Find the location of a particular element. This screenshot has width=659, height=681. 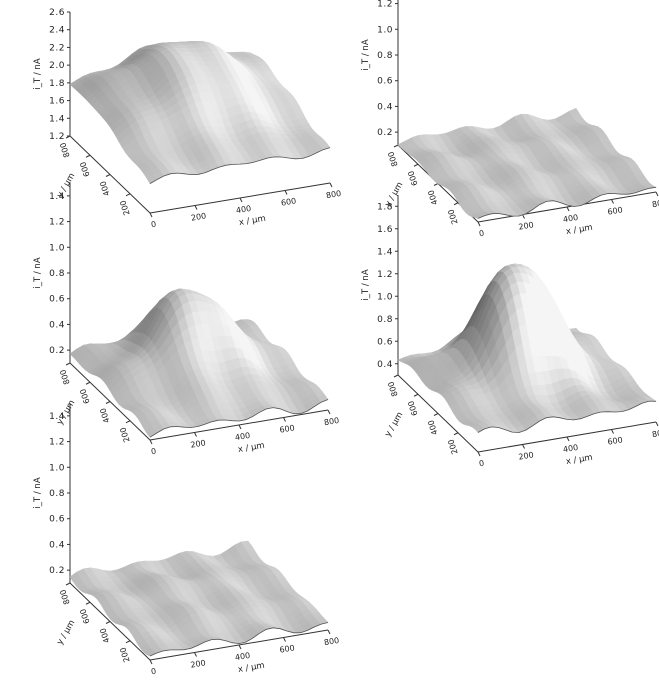

z-tick-label: 1.0 is located at coordinates (57, 248).